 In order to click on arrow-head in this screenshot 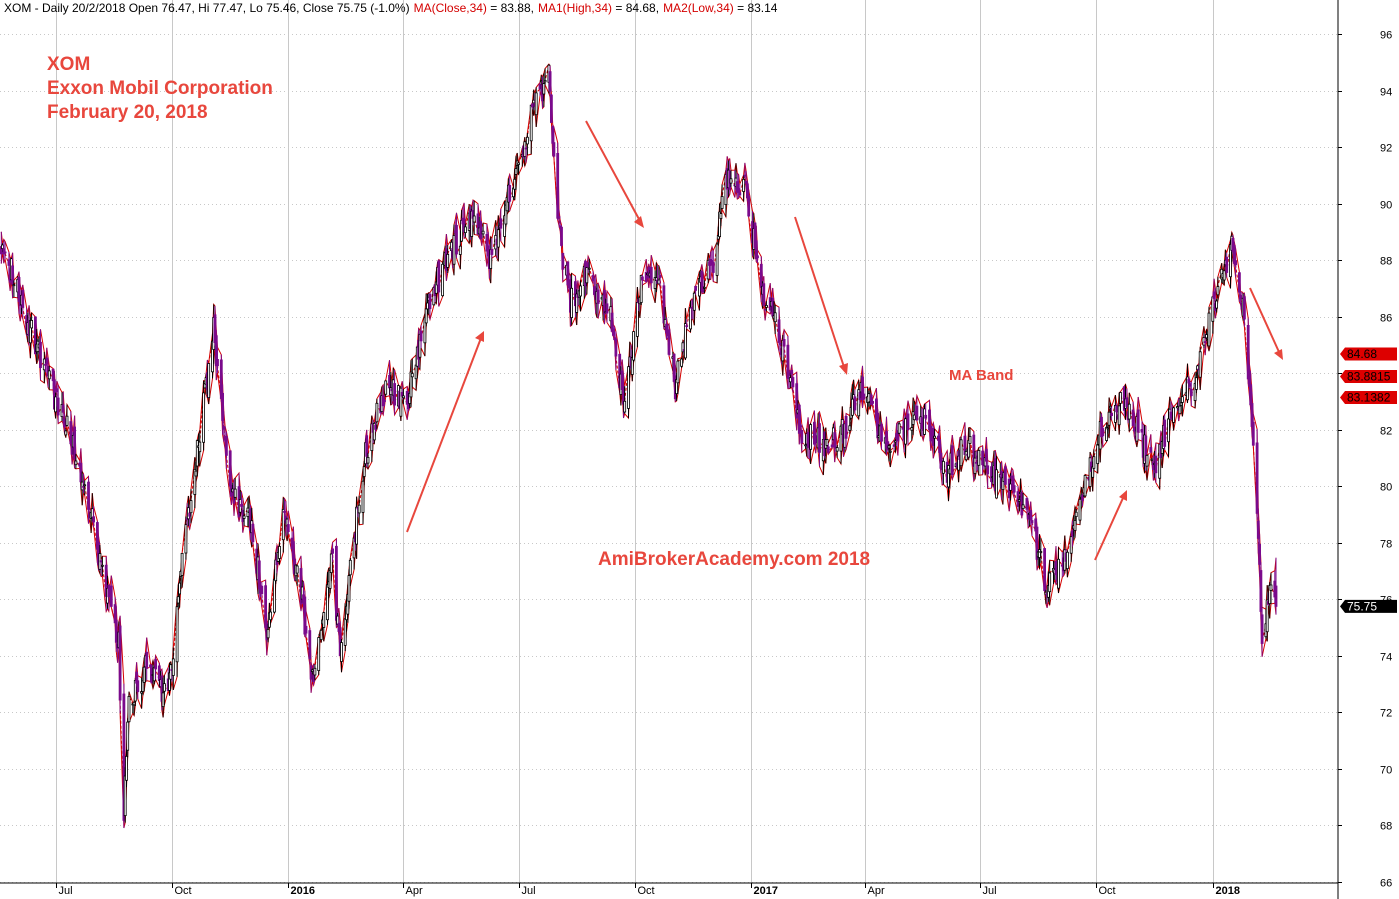, I will do `click(1278, 354)`.